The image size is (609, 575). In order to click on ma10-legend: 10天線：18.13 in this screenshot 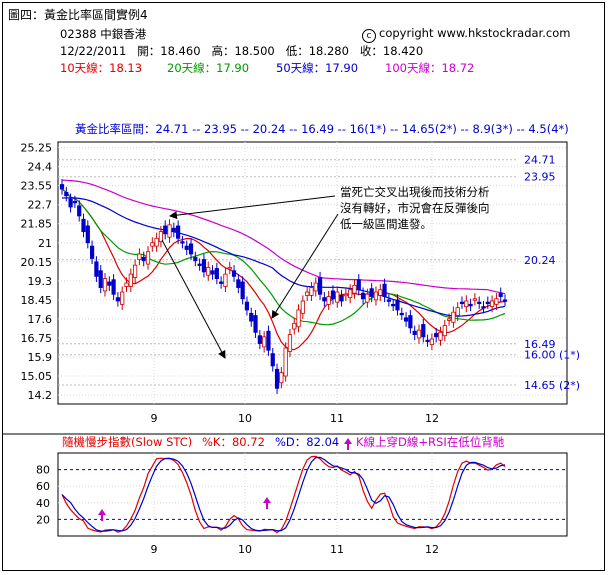, I will do `click(101, 68)`.